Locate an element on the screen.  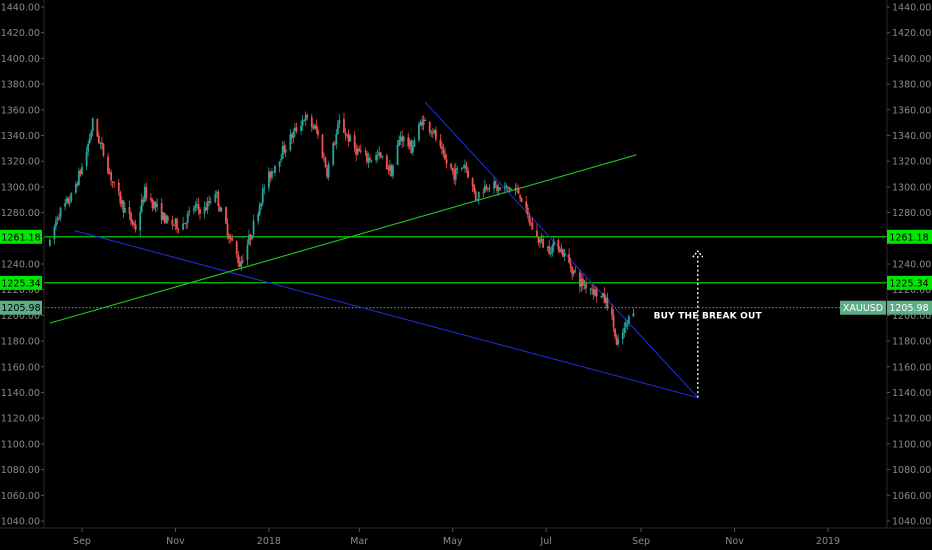
horizontal-levels is located at coordinates (465, 272).